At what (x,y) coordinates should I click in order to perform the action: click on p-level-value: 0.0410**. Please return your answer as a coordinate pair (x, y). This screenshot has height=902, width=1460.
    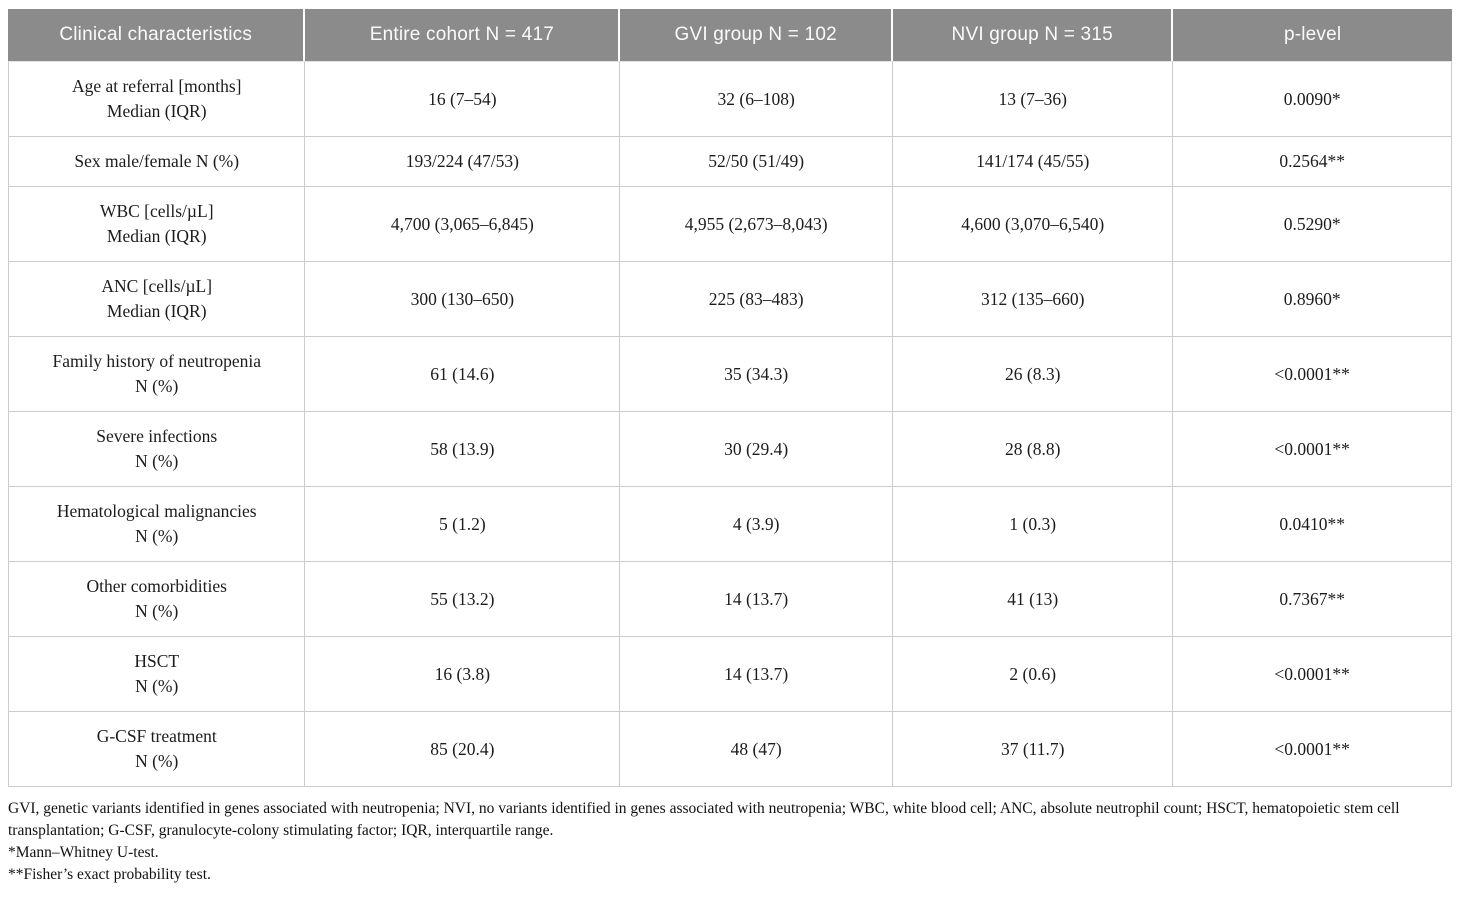
    Looking at the image, I should click on (1312, 524).